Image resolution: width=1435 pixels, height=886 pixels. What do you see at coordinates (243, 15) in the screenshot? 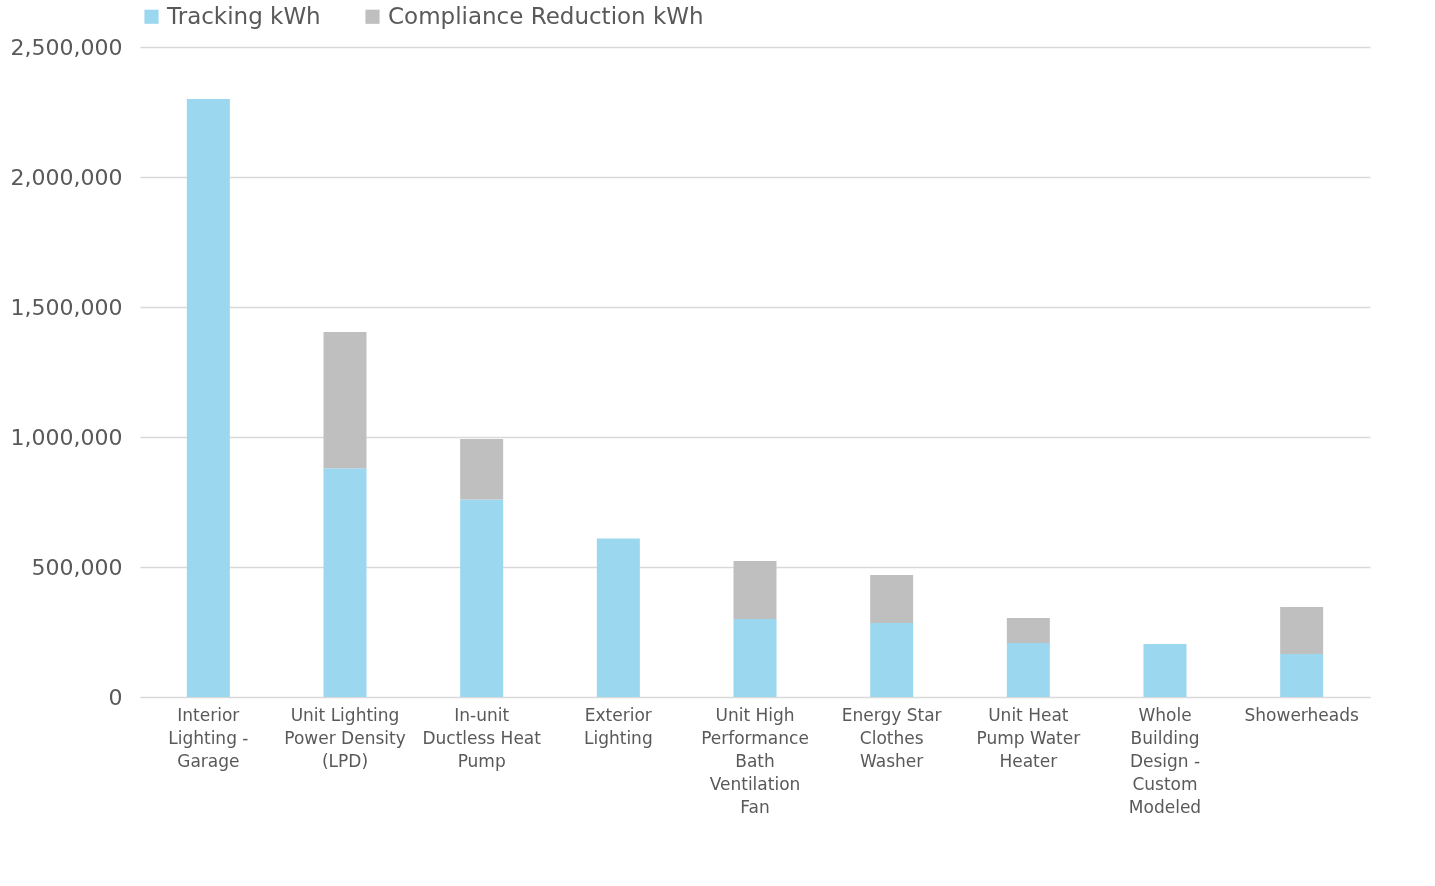
I see `legend-label: Tracking kWh` at bounding box center [243, 15].